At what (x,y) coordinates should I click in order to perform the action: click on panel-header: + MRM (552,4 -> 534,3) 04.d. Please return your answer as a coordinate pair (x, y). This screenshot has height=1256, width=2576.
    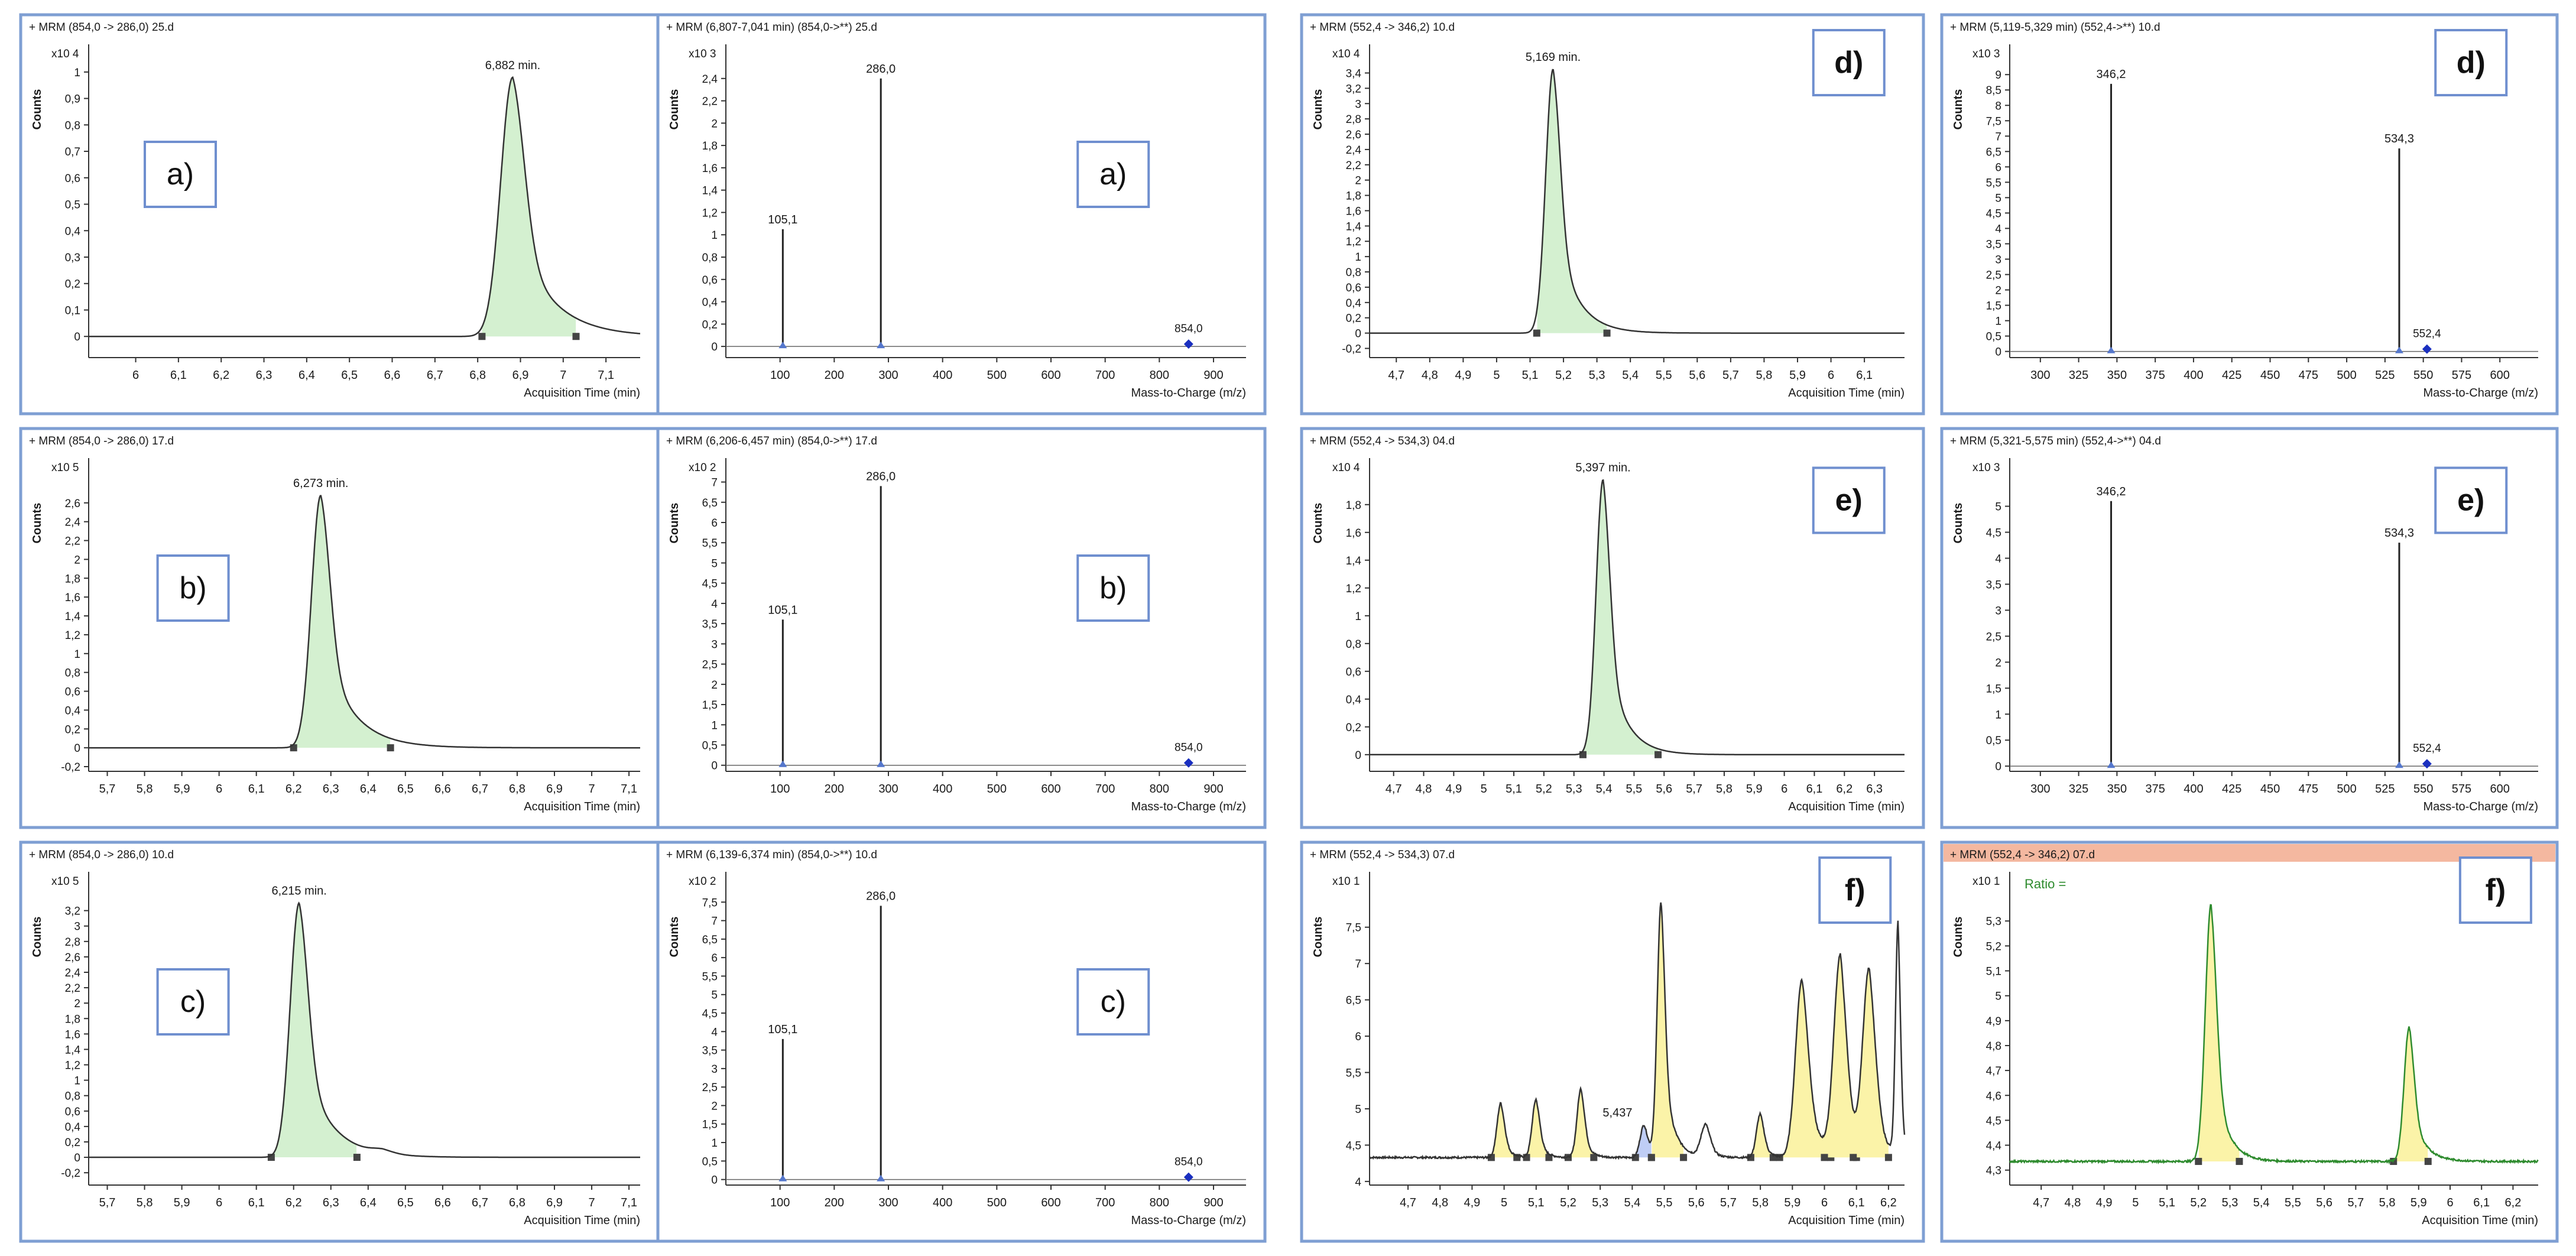
    Looking at the image, I should click on (1382, 441).